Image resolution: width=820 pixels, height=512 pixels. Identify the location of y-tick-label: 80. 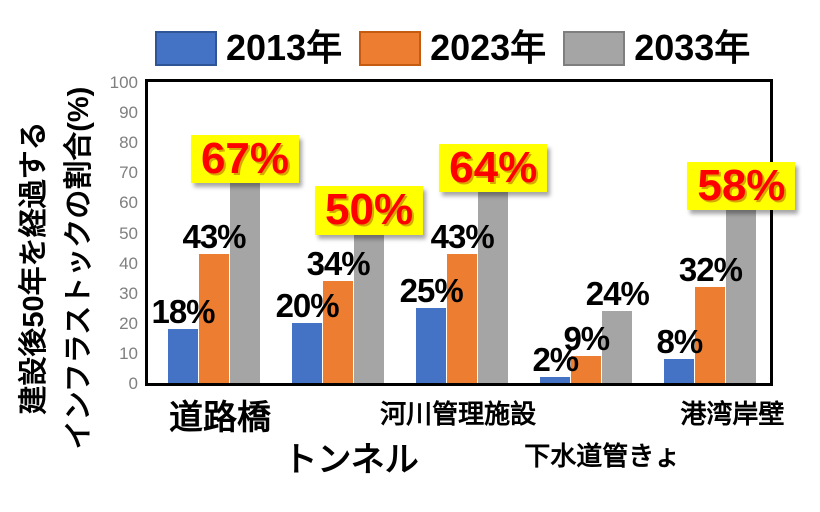
(128, 143).